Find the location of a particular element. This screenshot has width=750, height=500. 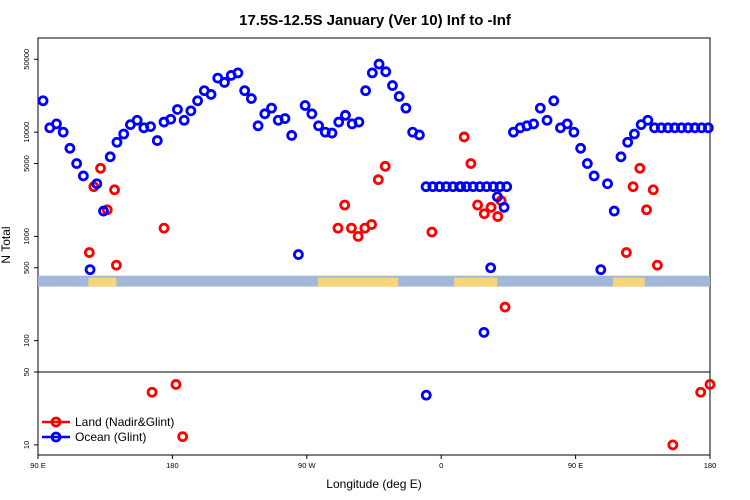

y-tick-label: 50 is located at coordinates (26, 372).